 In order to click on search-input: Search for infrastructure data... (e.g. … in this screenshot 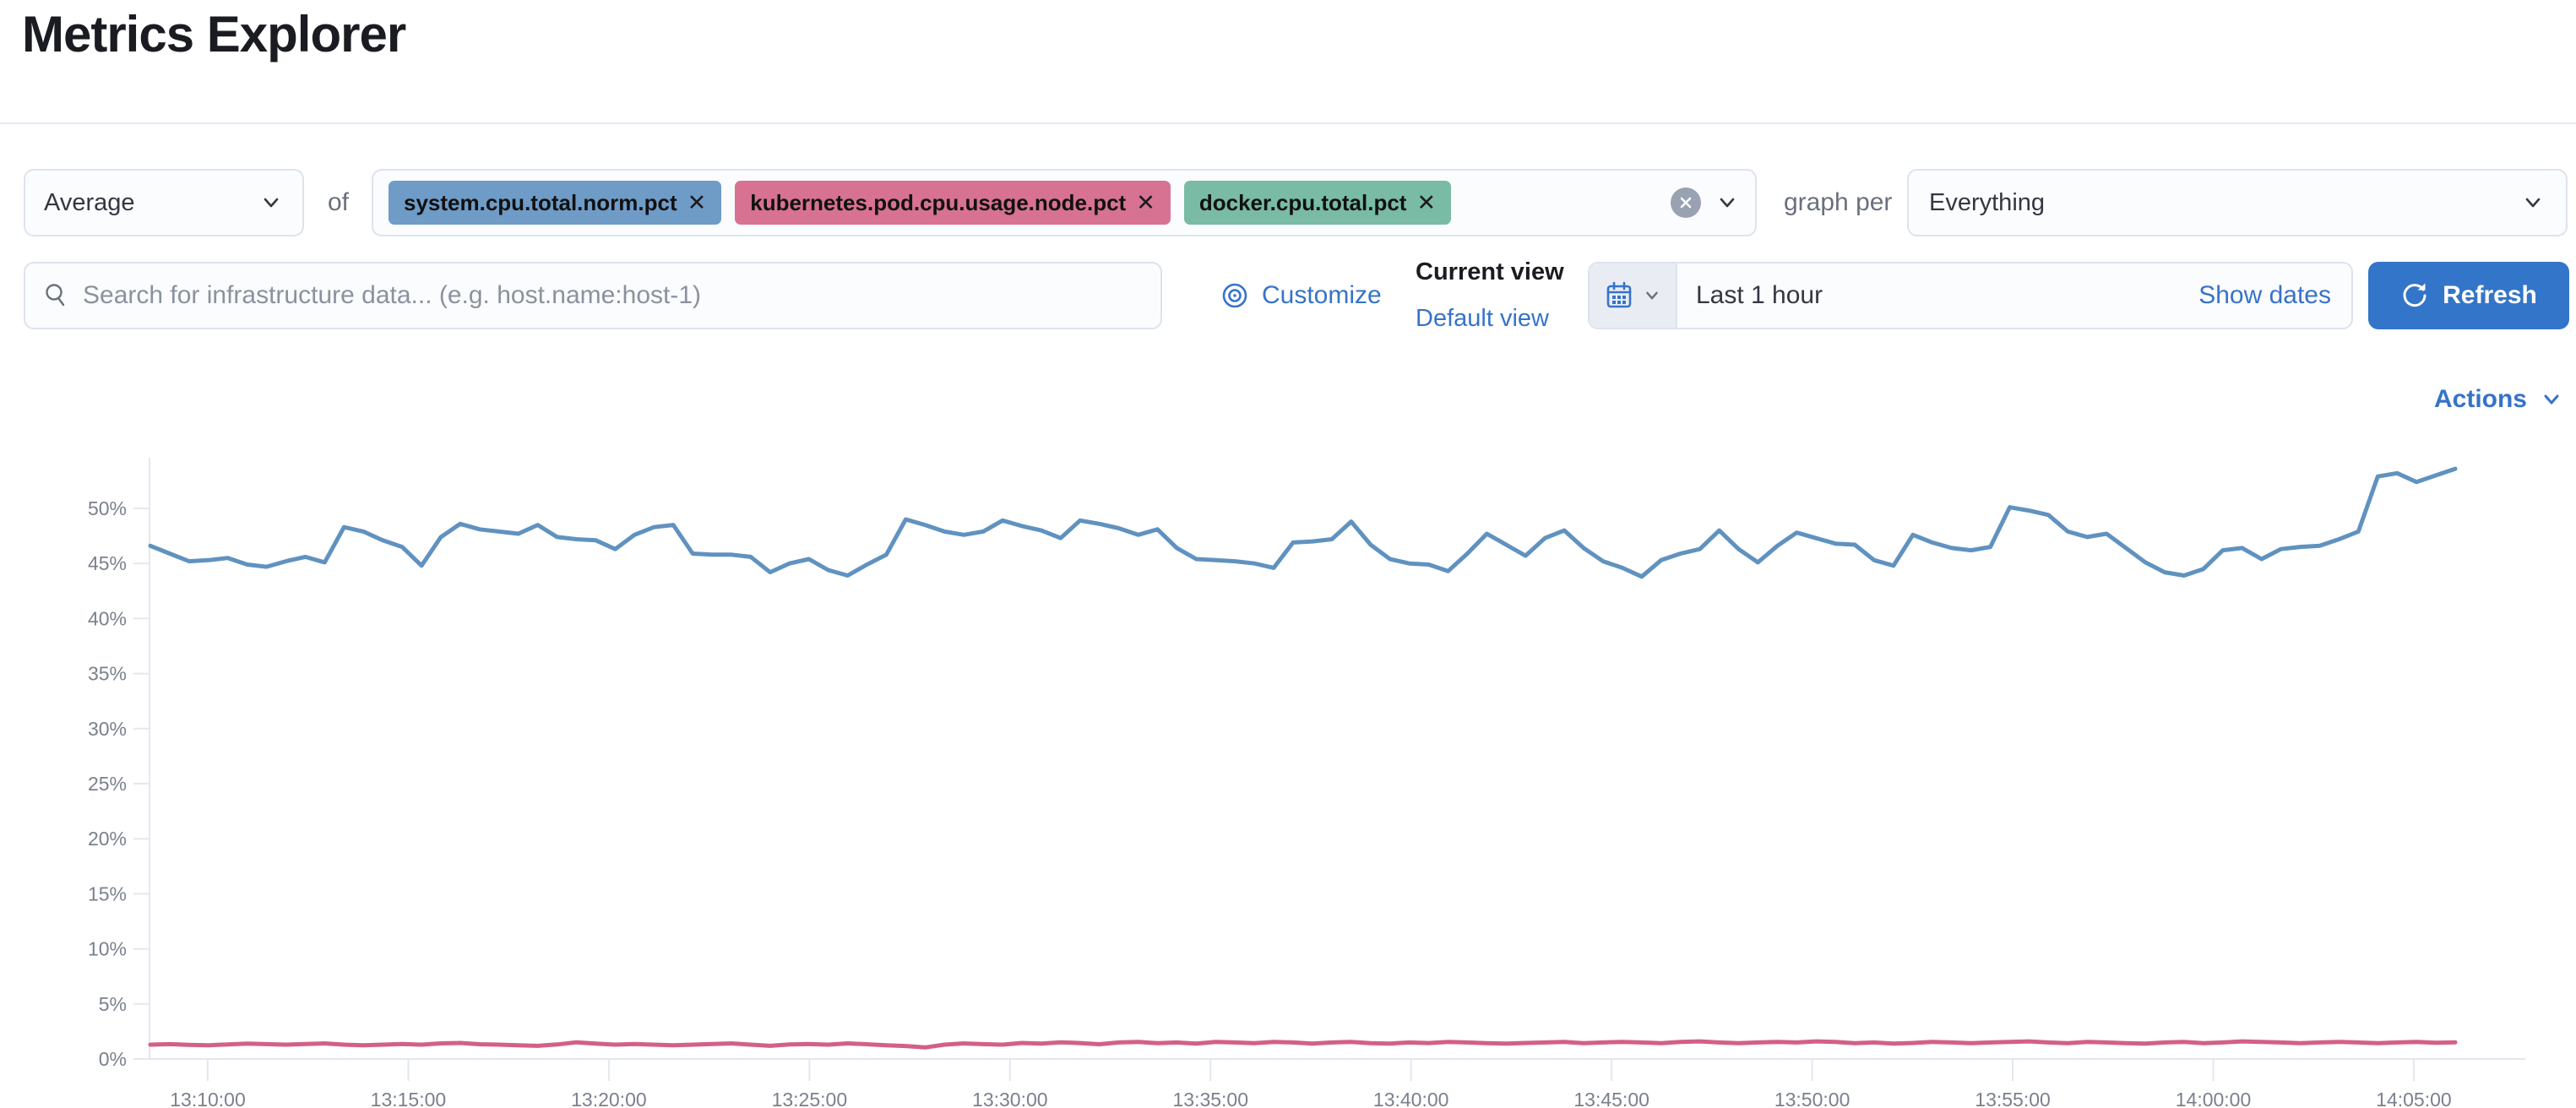, I will do `click(593, 295)`.